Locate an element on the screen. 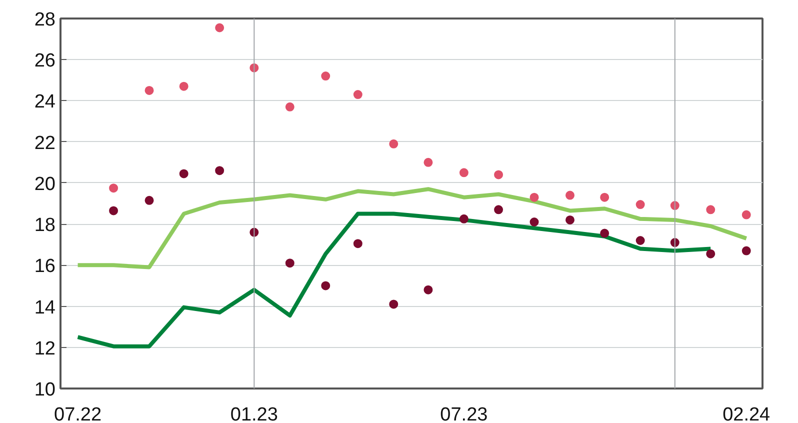  y-tick-label: 12 is located at coordinates (45, 349).